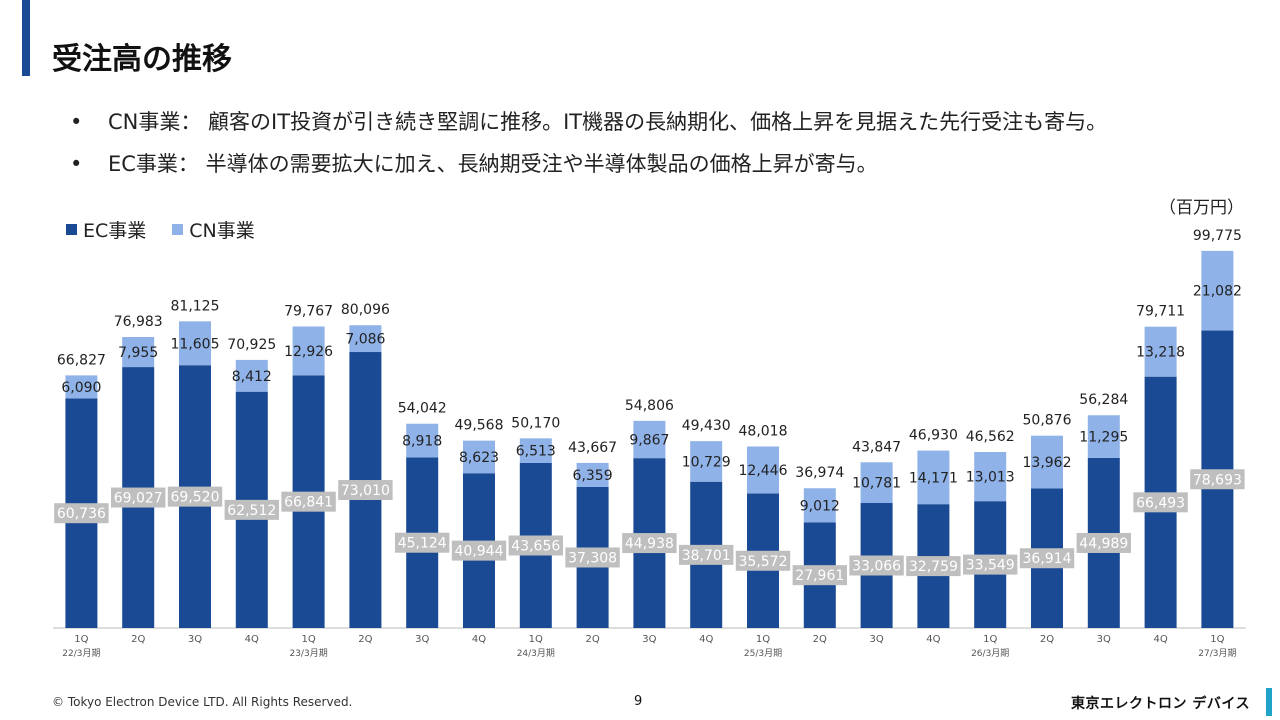 Image resolution: width=1280 pixels, height=720 pixels. Describe the element at coordinates (1217, 653) in the screenshot. I see `x-year-label-20: 27/3月期` at that location.